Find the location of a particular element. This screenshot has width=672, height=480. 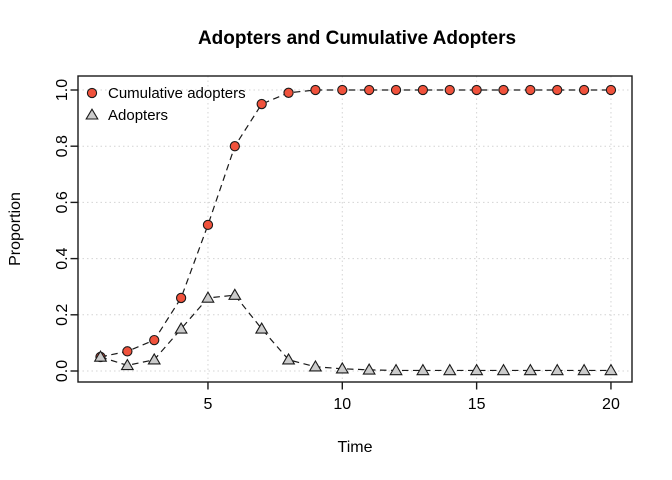

legend: Cumulative adopters Adopters is located at coordinates (165, 104).